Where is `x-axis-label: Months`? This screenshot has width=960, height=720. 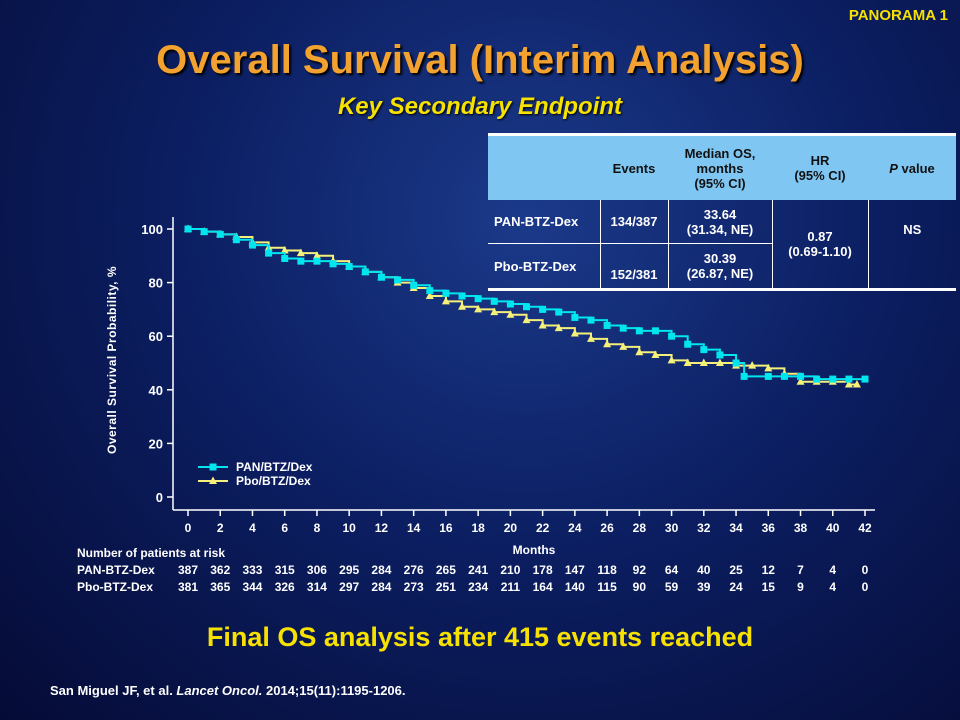
x-axis-label: Months is located at coordinates (534, 550).